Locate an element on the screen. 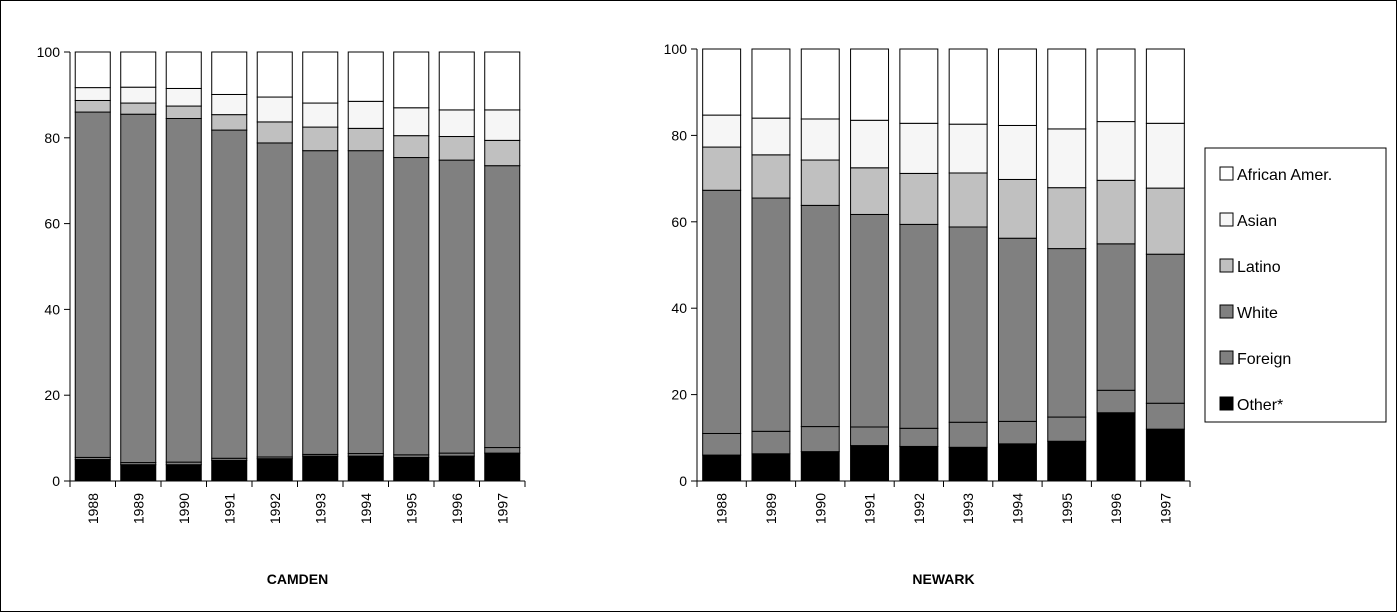 Image resolution: width=1397 pixels, height=612 pixels. bar-latino-1994 is located at coordinates (1017, 208).